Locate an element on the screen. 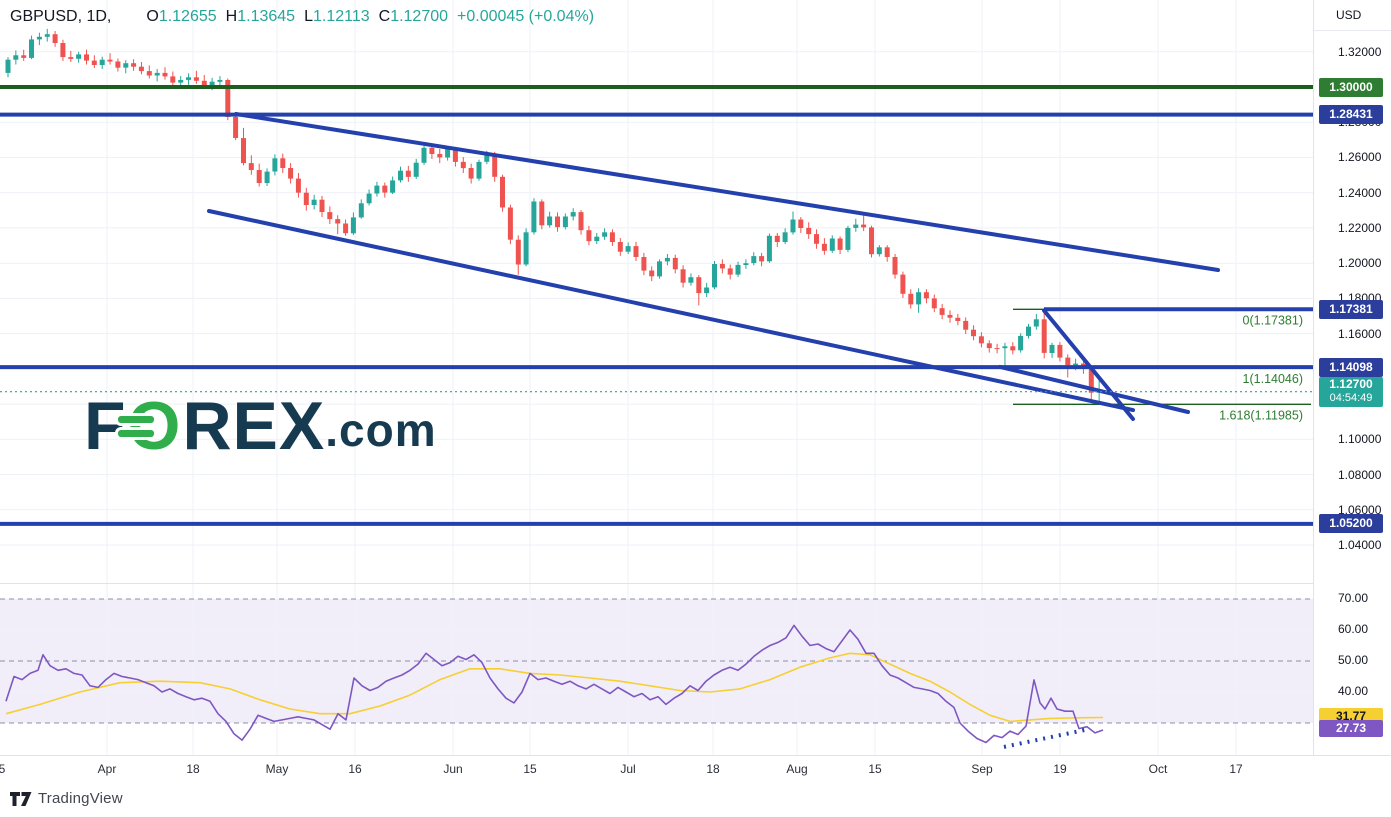 This screenshot has width=1391, height=817. watermark-dotcom: .com is located at coordinates (381, 430).